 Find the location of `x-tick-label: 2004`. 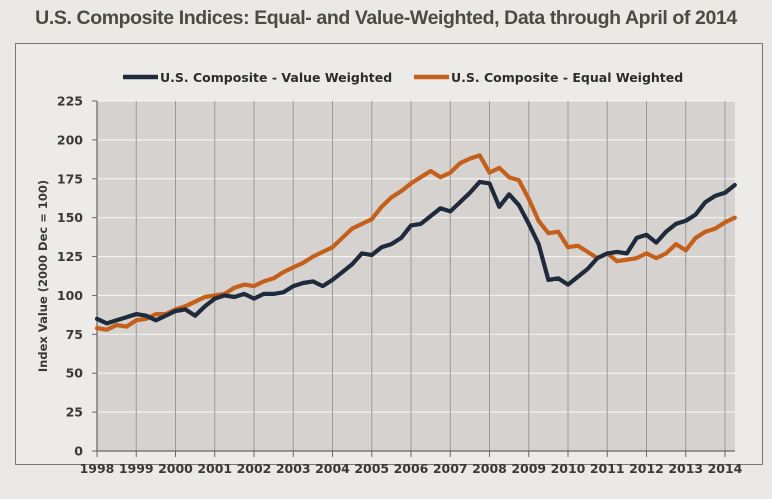

x-tick-label: 2004 is located at coordinates (332, 468).